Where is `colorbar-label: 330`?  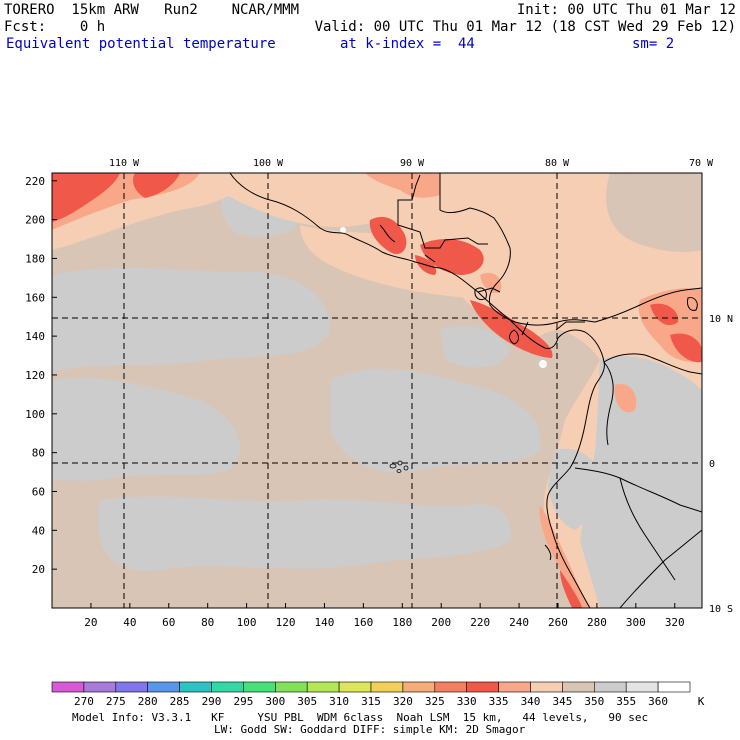
colorbar-label: 330 is located at coordinates (467, 701).